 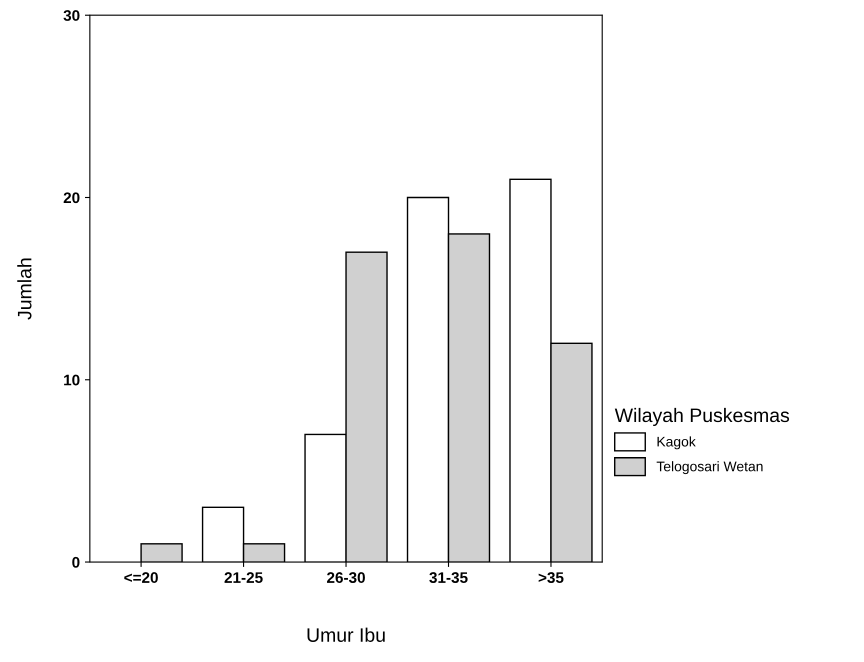 I want to click on x-tick-label: <=20, so click(x=141, y=577).